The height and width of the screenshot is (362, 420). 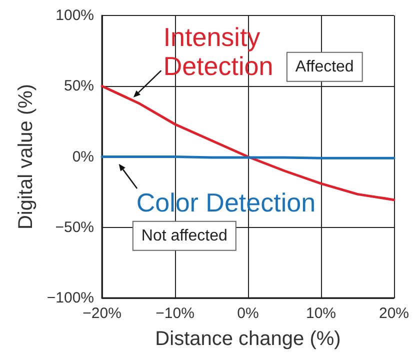 I want to click on x-tick-label: 20%, so click(x=394, y=313).